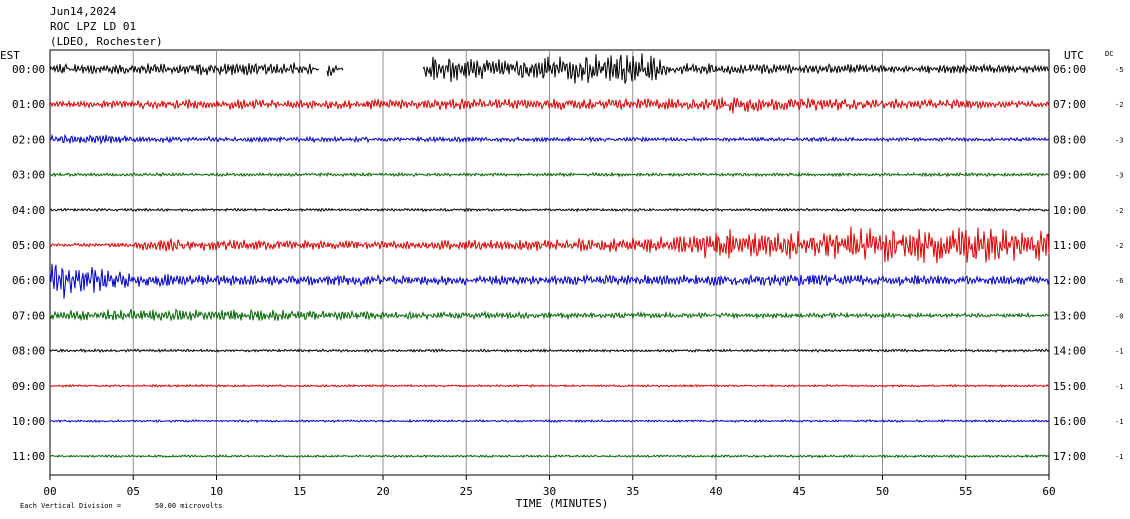 This screenshot has width=1130, height=519. Describe the element at coordinates (1119, 281) in the screenshot. I see `dc-offset-label: -6` at that location.